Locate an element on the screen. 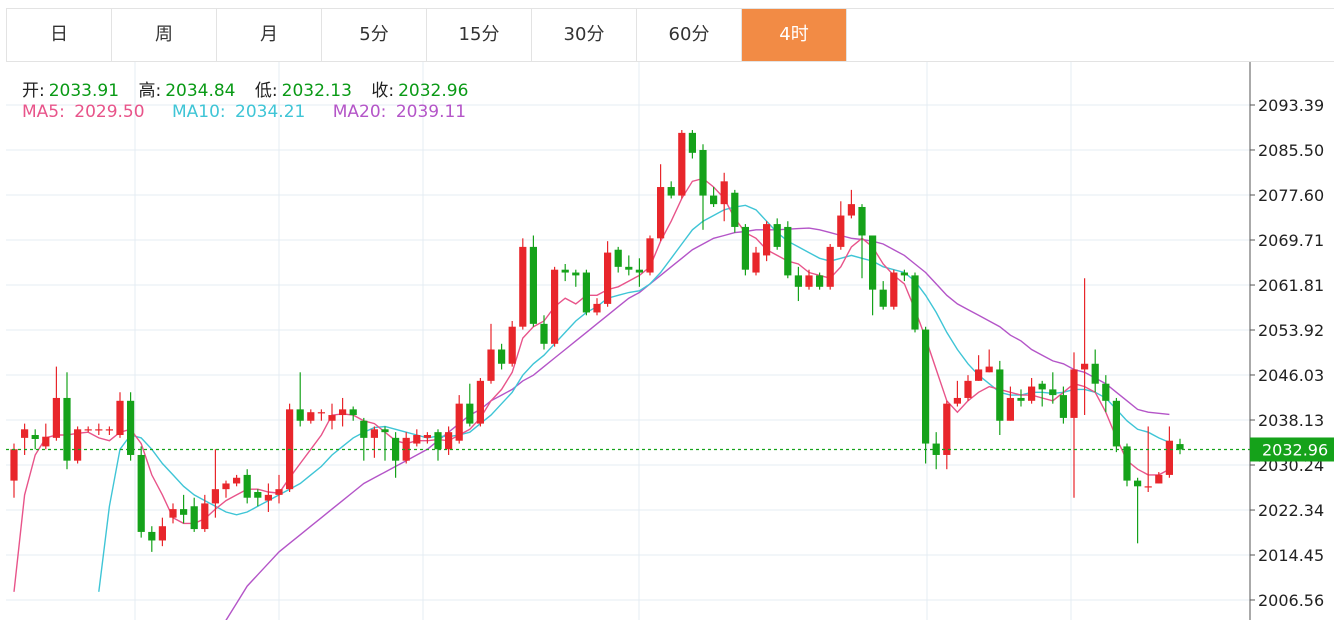 The width and height of the screenshot is (1334, 620). tab-15min: 15分 is located at coordinates (479, 35).